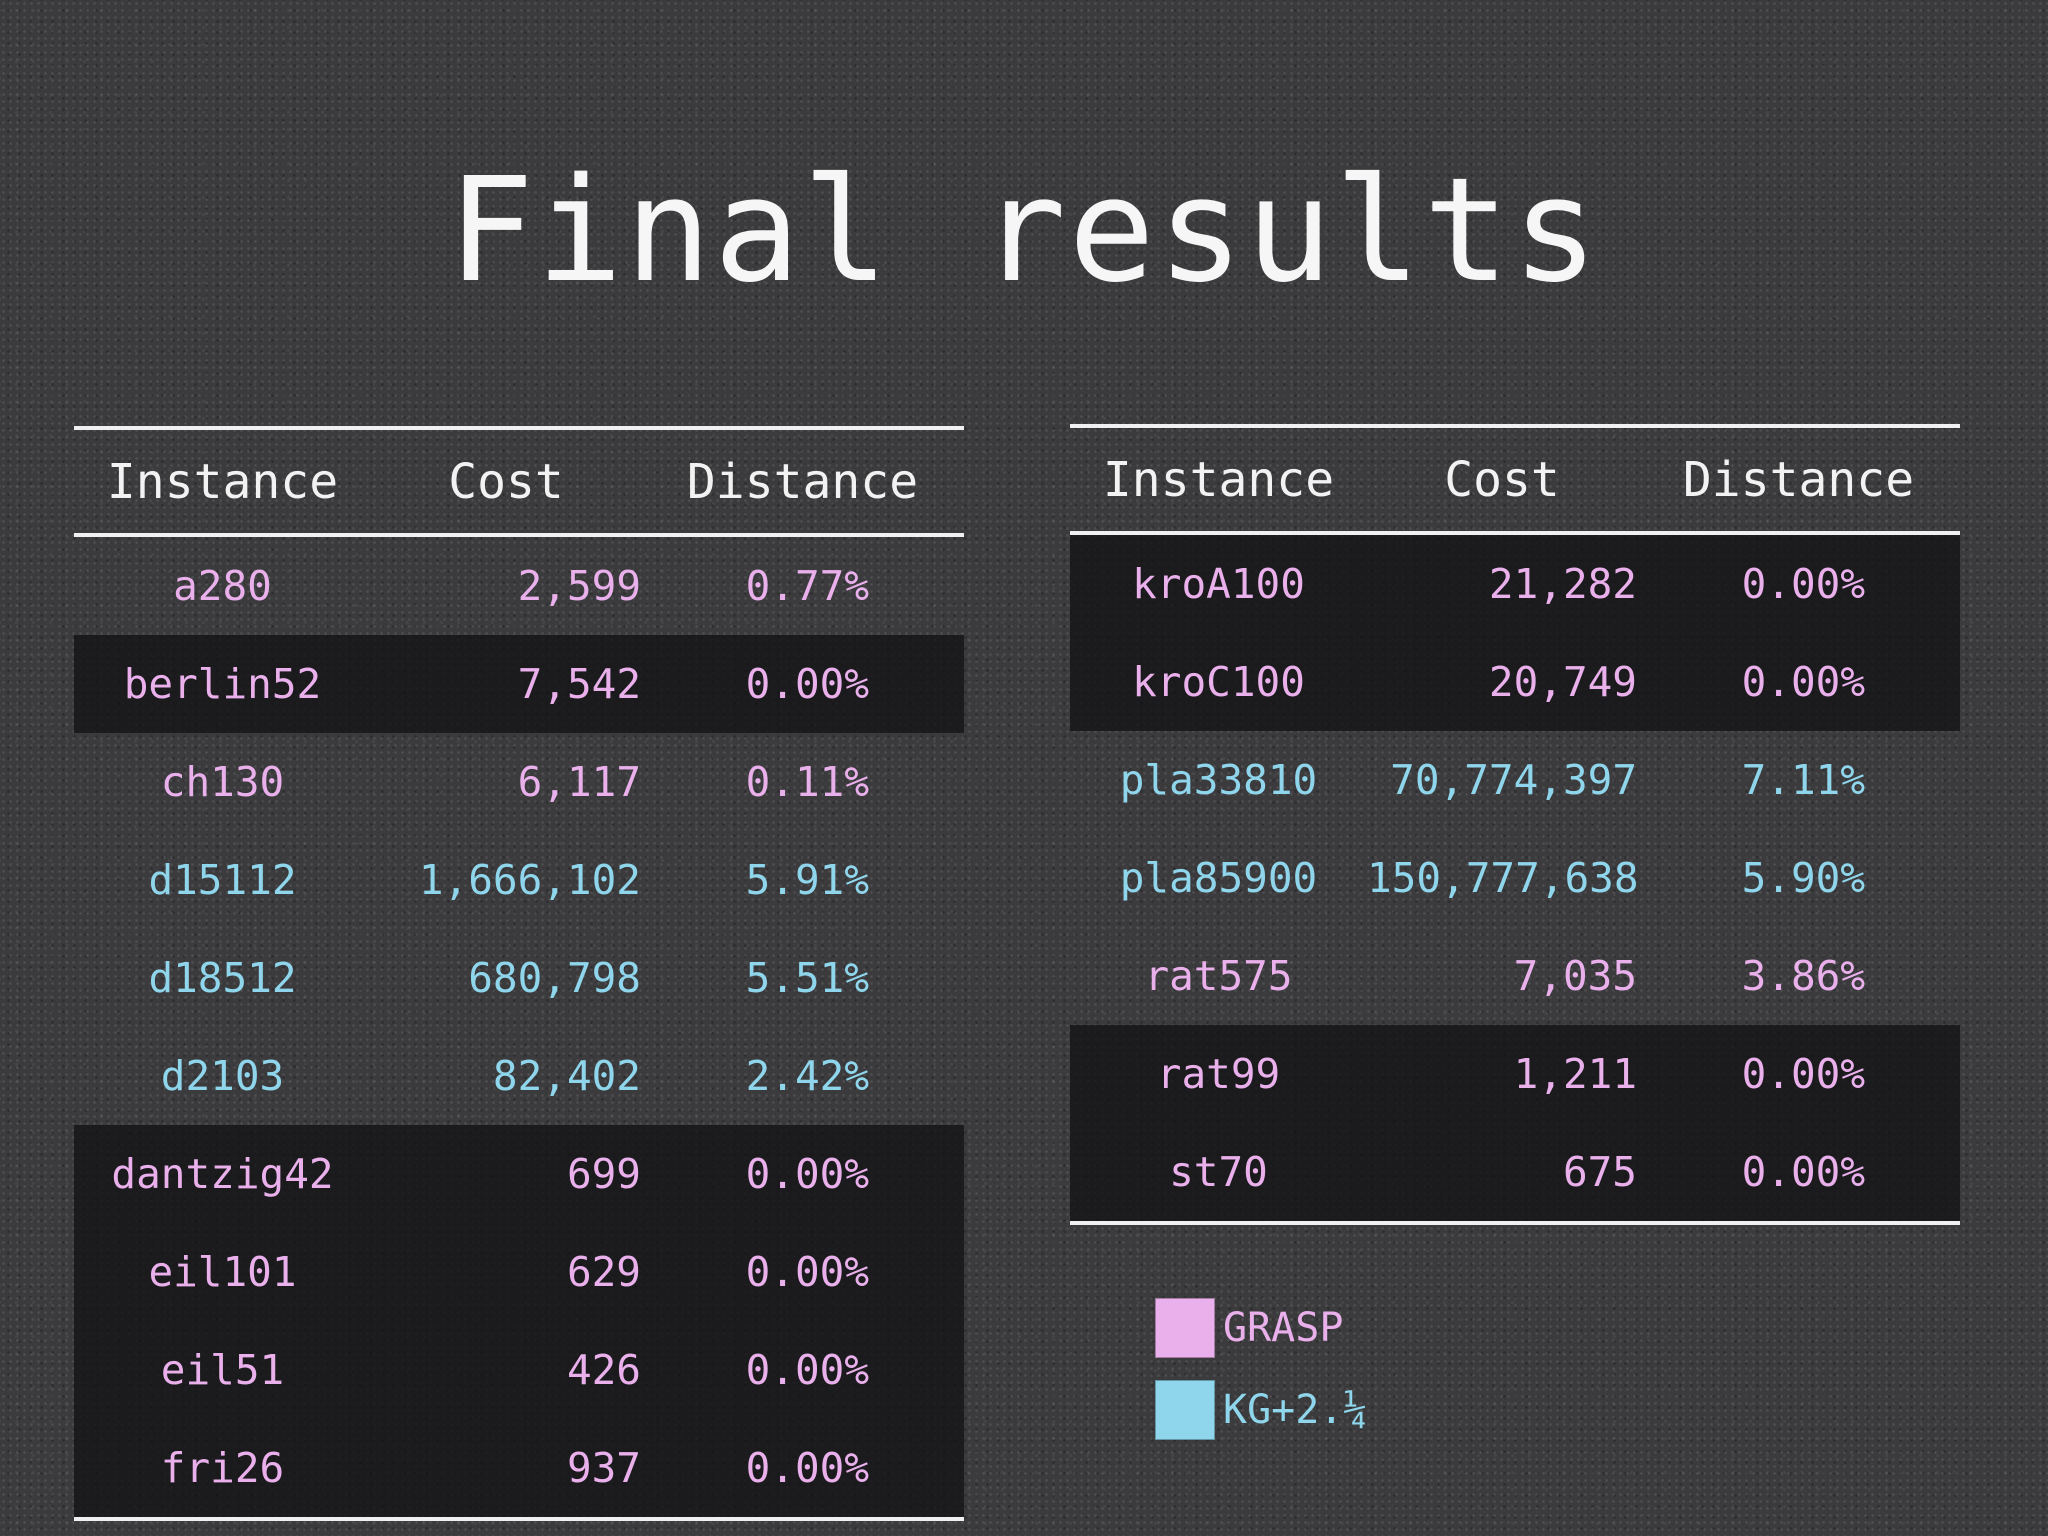  Describe the element at coordinates (807, 782) in the screenshot. I see `cell-distance: 0.11%` at that location.